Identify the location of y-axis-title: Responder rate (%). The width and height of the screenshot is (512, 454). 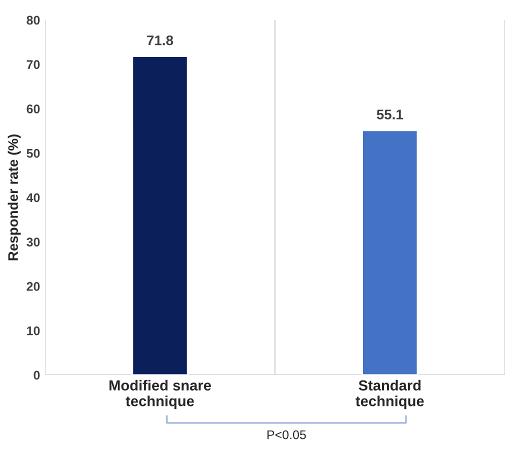
(14, 197).